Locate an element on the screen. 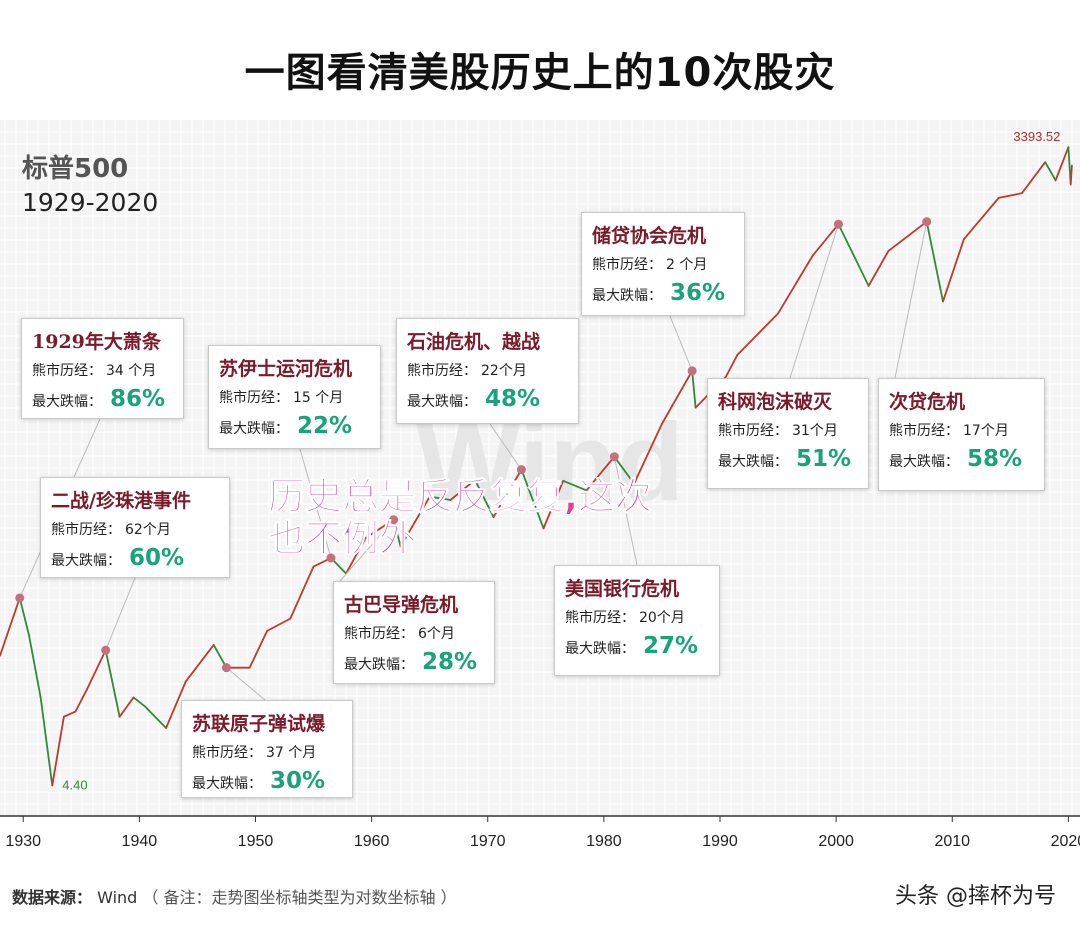 The image size is (1080, 934). x-tick-label: 1970 is located at coordinates (488, 841).